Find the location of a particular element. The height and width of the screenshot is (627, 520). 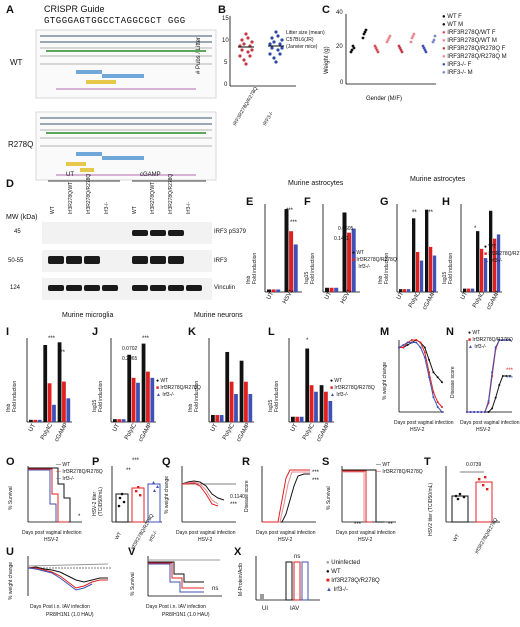

legend-o-wt: — WT is located at coordinates (63, 465).